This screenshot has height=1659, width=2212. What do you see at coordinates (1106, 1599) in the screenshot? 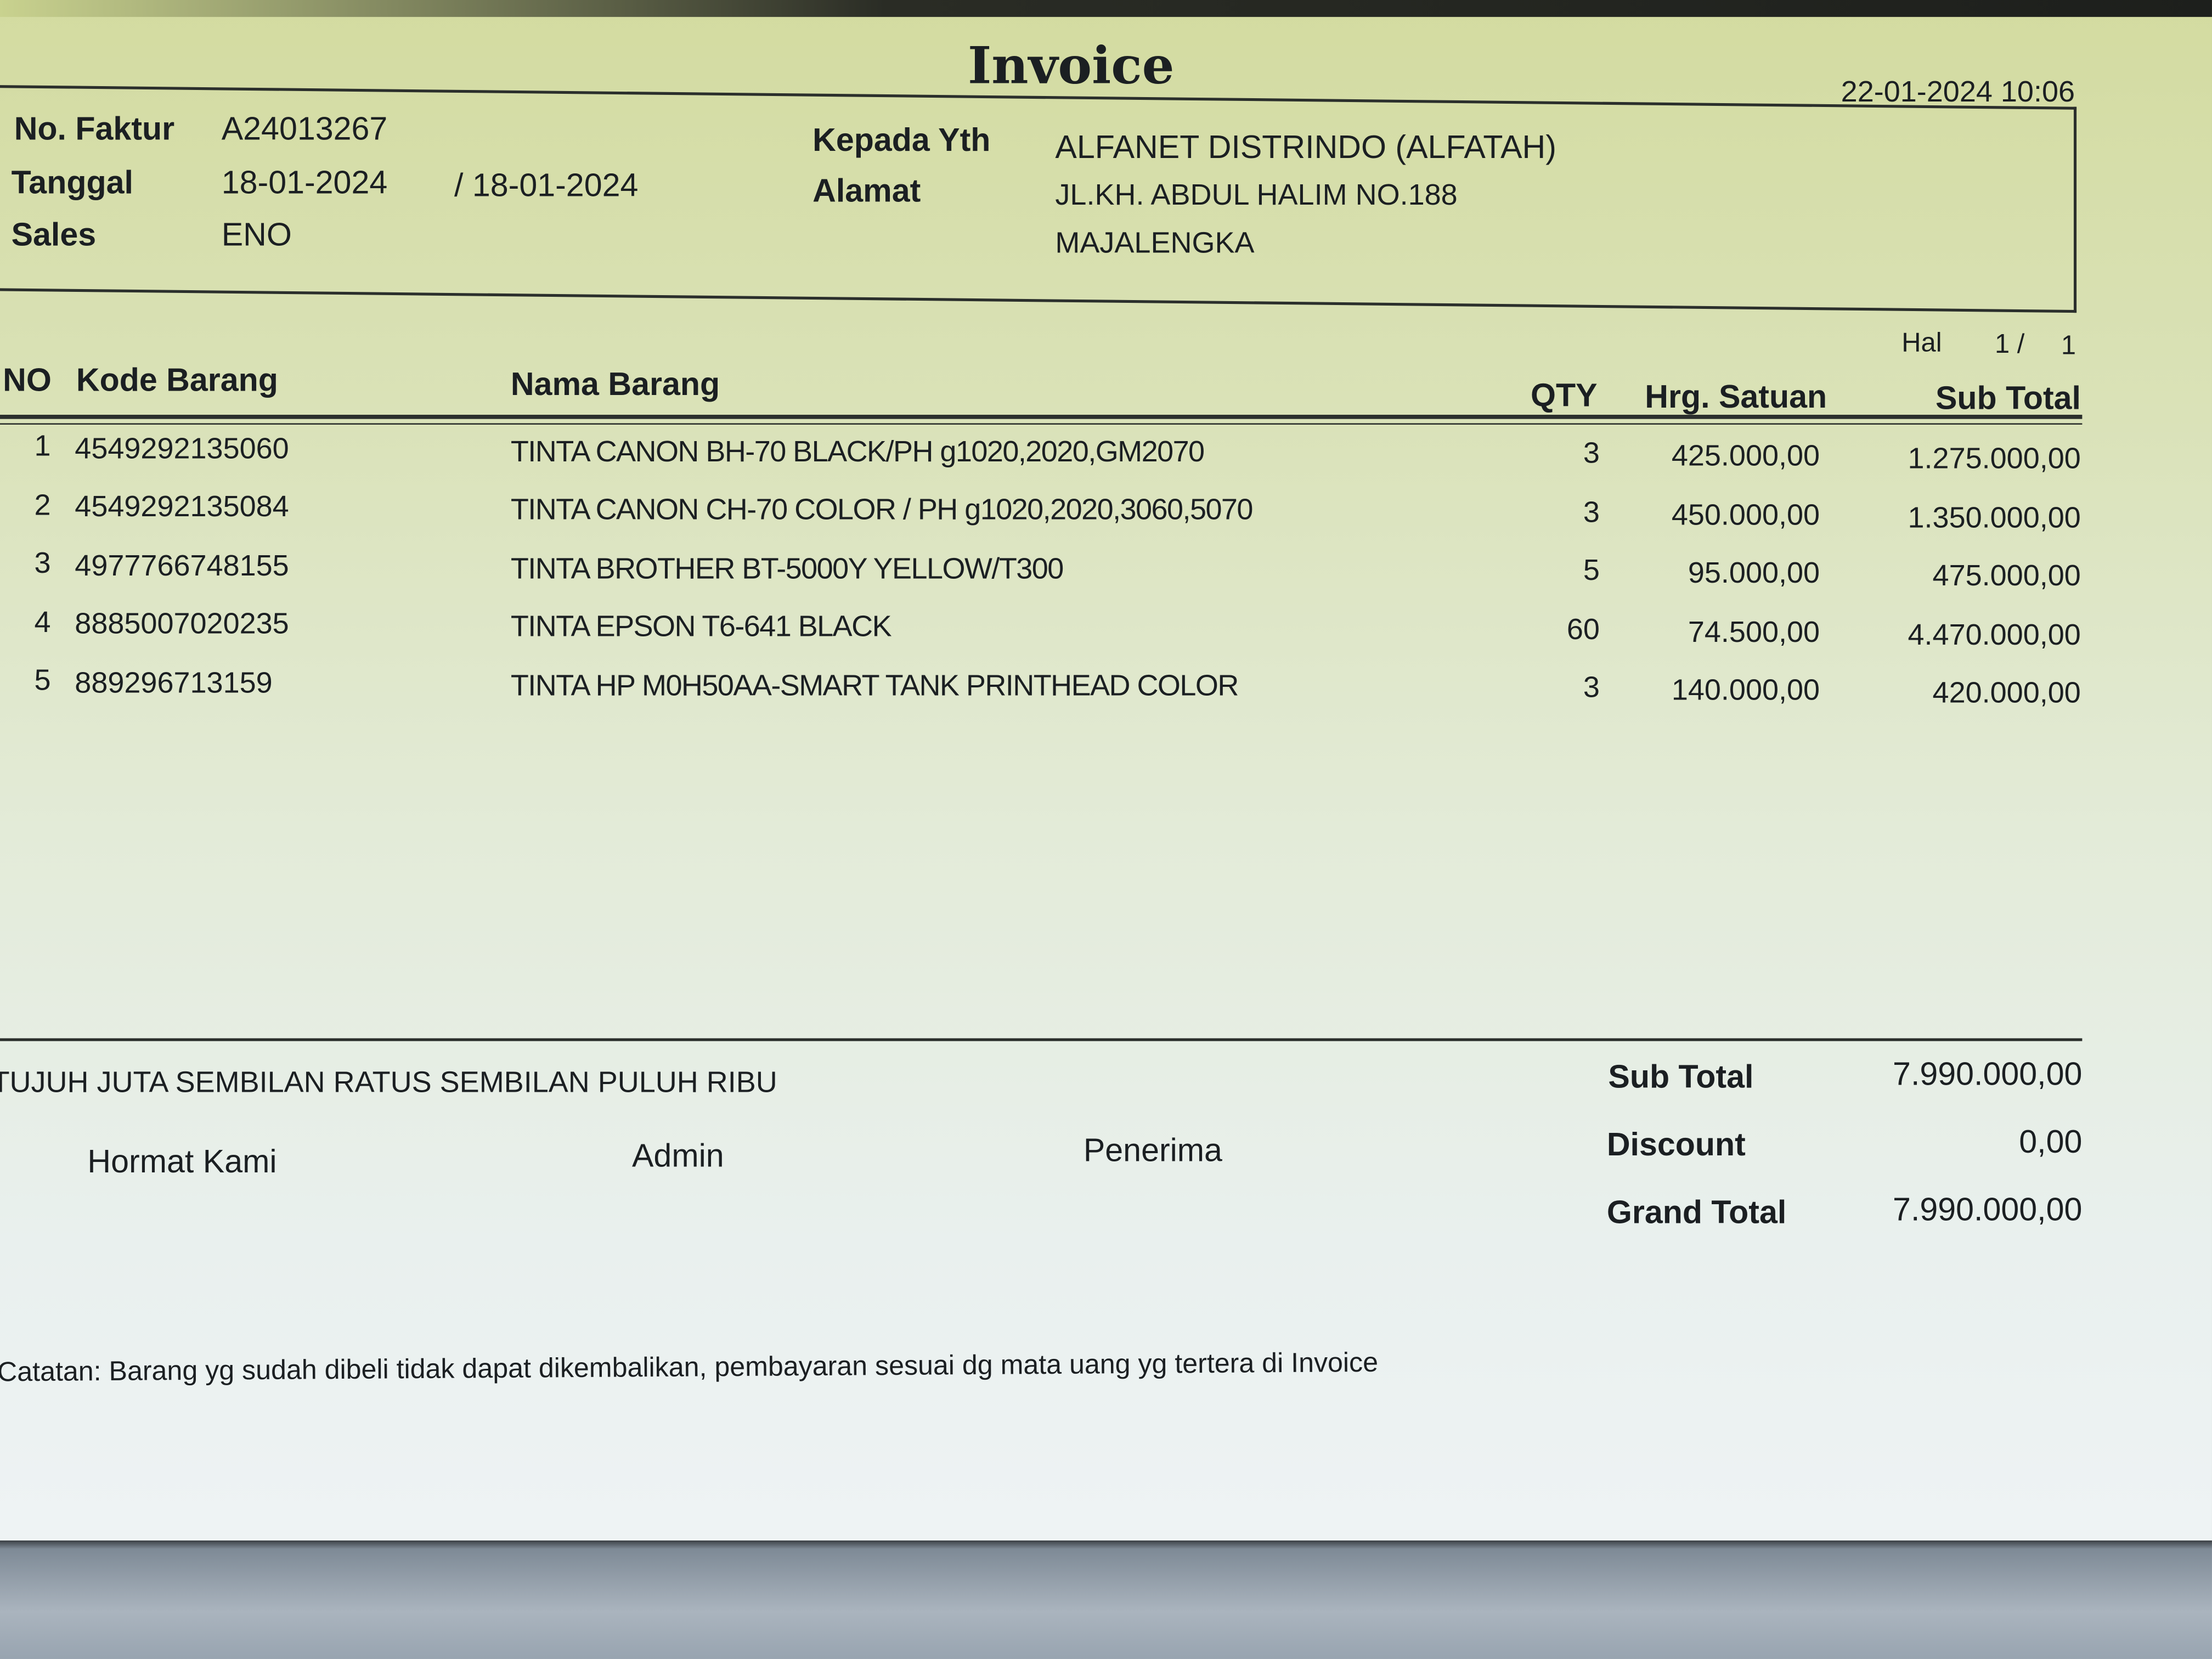
I see `monitor-bezel-bottom` at bounding box center [1106, 1599].